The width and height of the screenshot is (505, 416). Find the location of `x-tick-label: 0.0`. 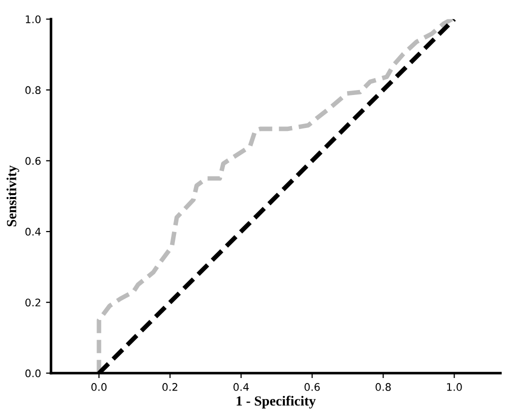

x-tick-label: 0.0 is located at coordinates (99, 387).